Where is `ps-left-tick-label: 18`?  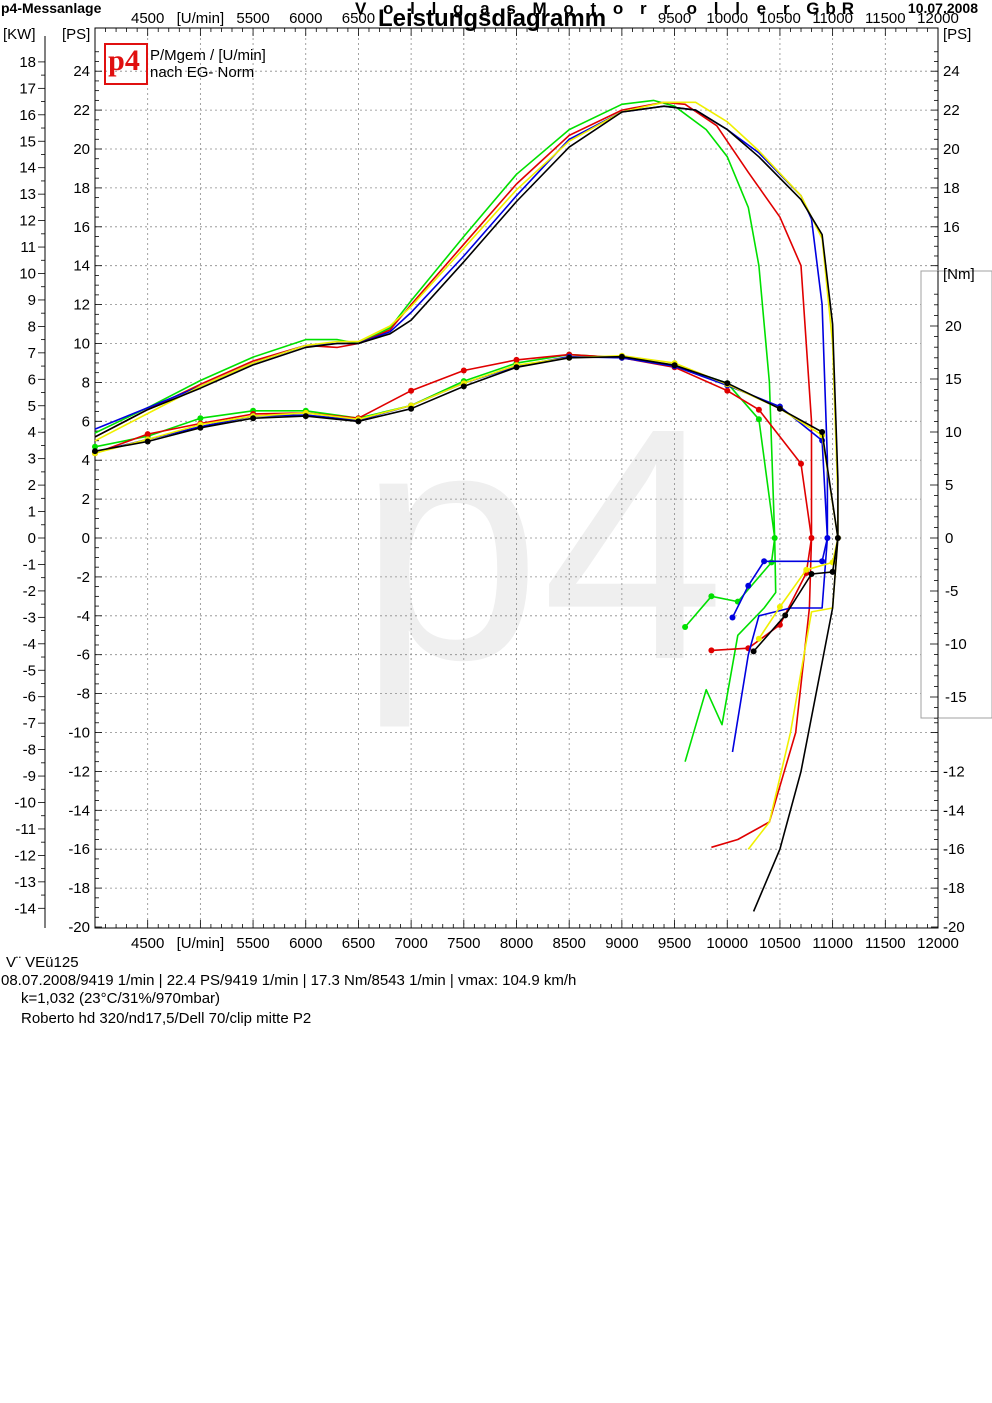
ps-left-tick-label: 18 is located at coordinates (81, 188).